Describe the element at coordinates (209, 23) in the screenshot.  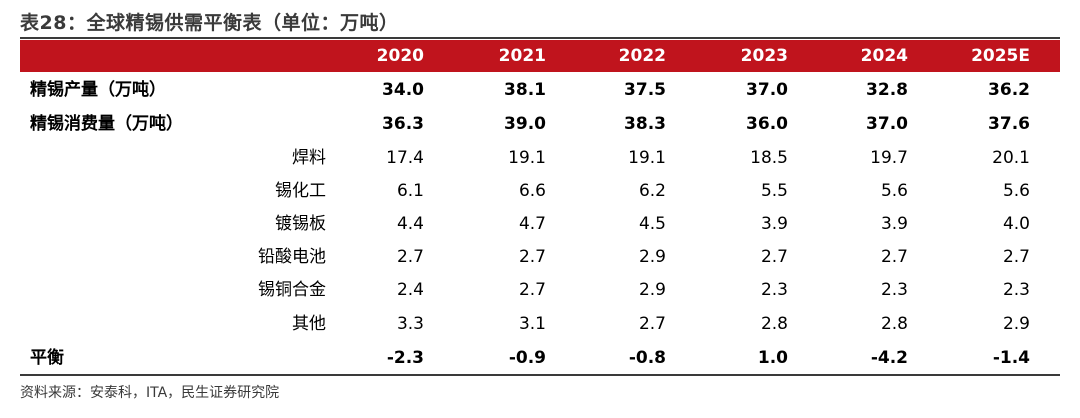
I see `table-title: 表28：全球精锡供需平衡表（单位：万吨）` at that location.